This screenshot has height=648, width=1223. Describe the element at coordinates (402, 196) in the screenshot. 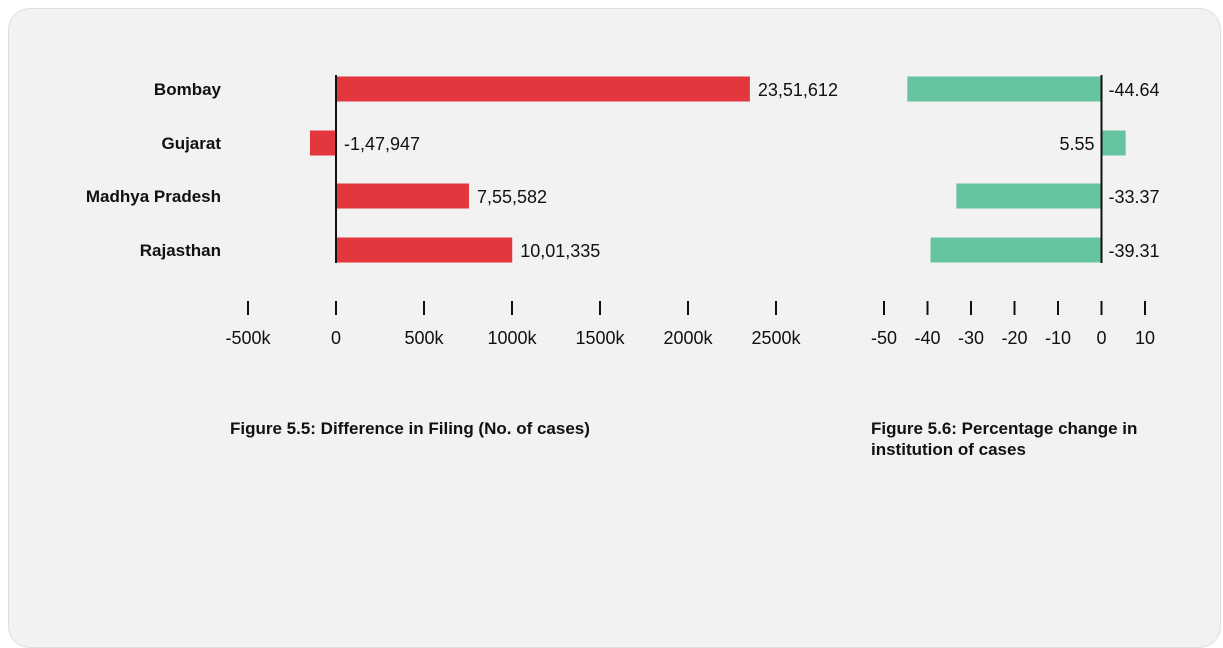

I see `filing-bar-madhya-pradesh` at that location.